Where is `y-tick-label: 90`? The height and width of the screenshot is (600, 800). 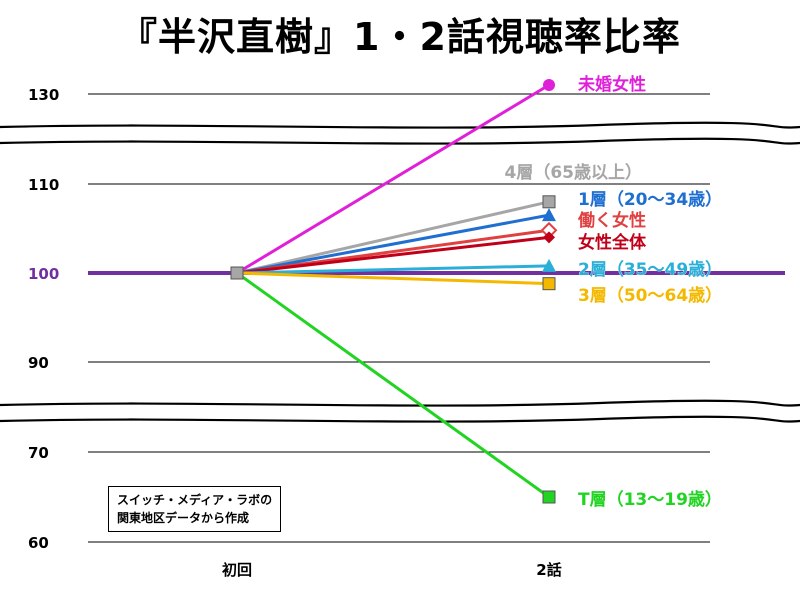
y-tick-label: 90 is located at coordinates (38, 363).